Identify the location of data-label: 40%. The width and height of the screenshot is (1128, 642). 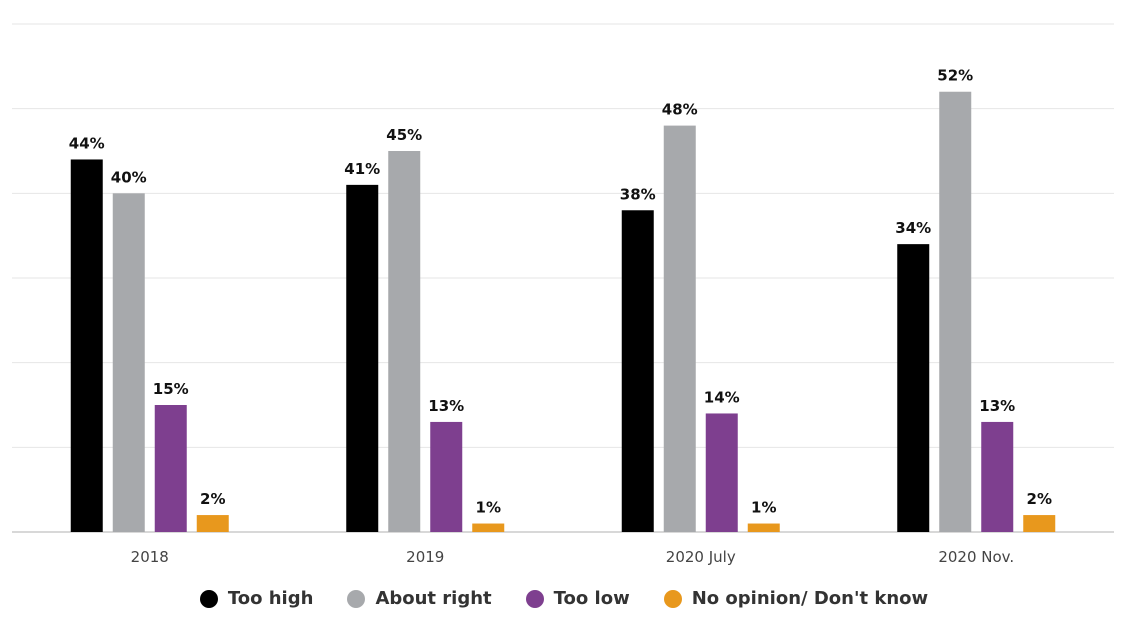
(129, 177).